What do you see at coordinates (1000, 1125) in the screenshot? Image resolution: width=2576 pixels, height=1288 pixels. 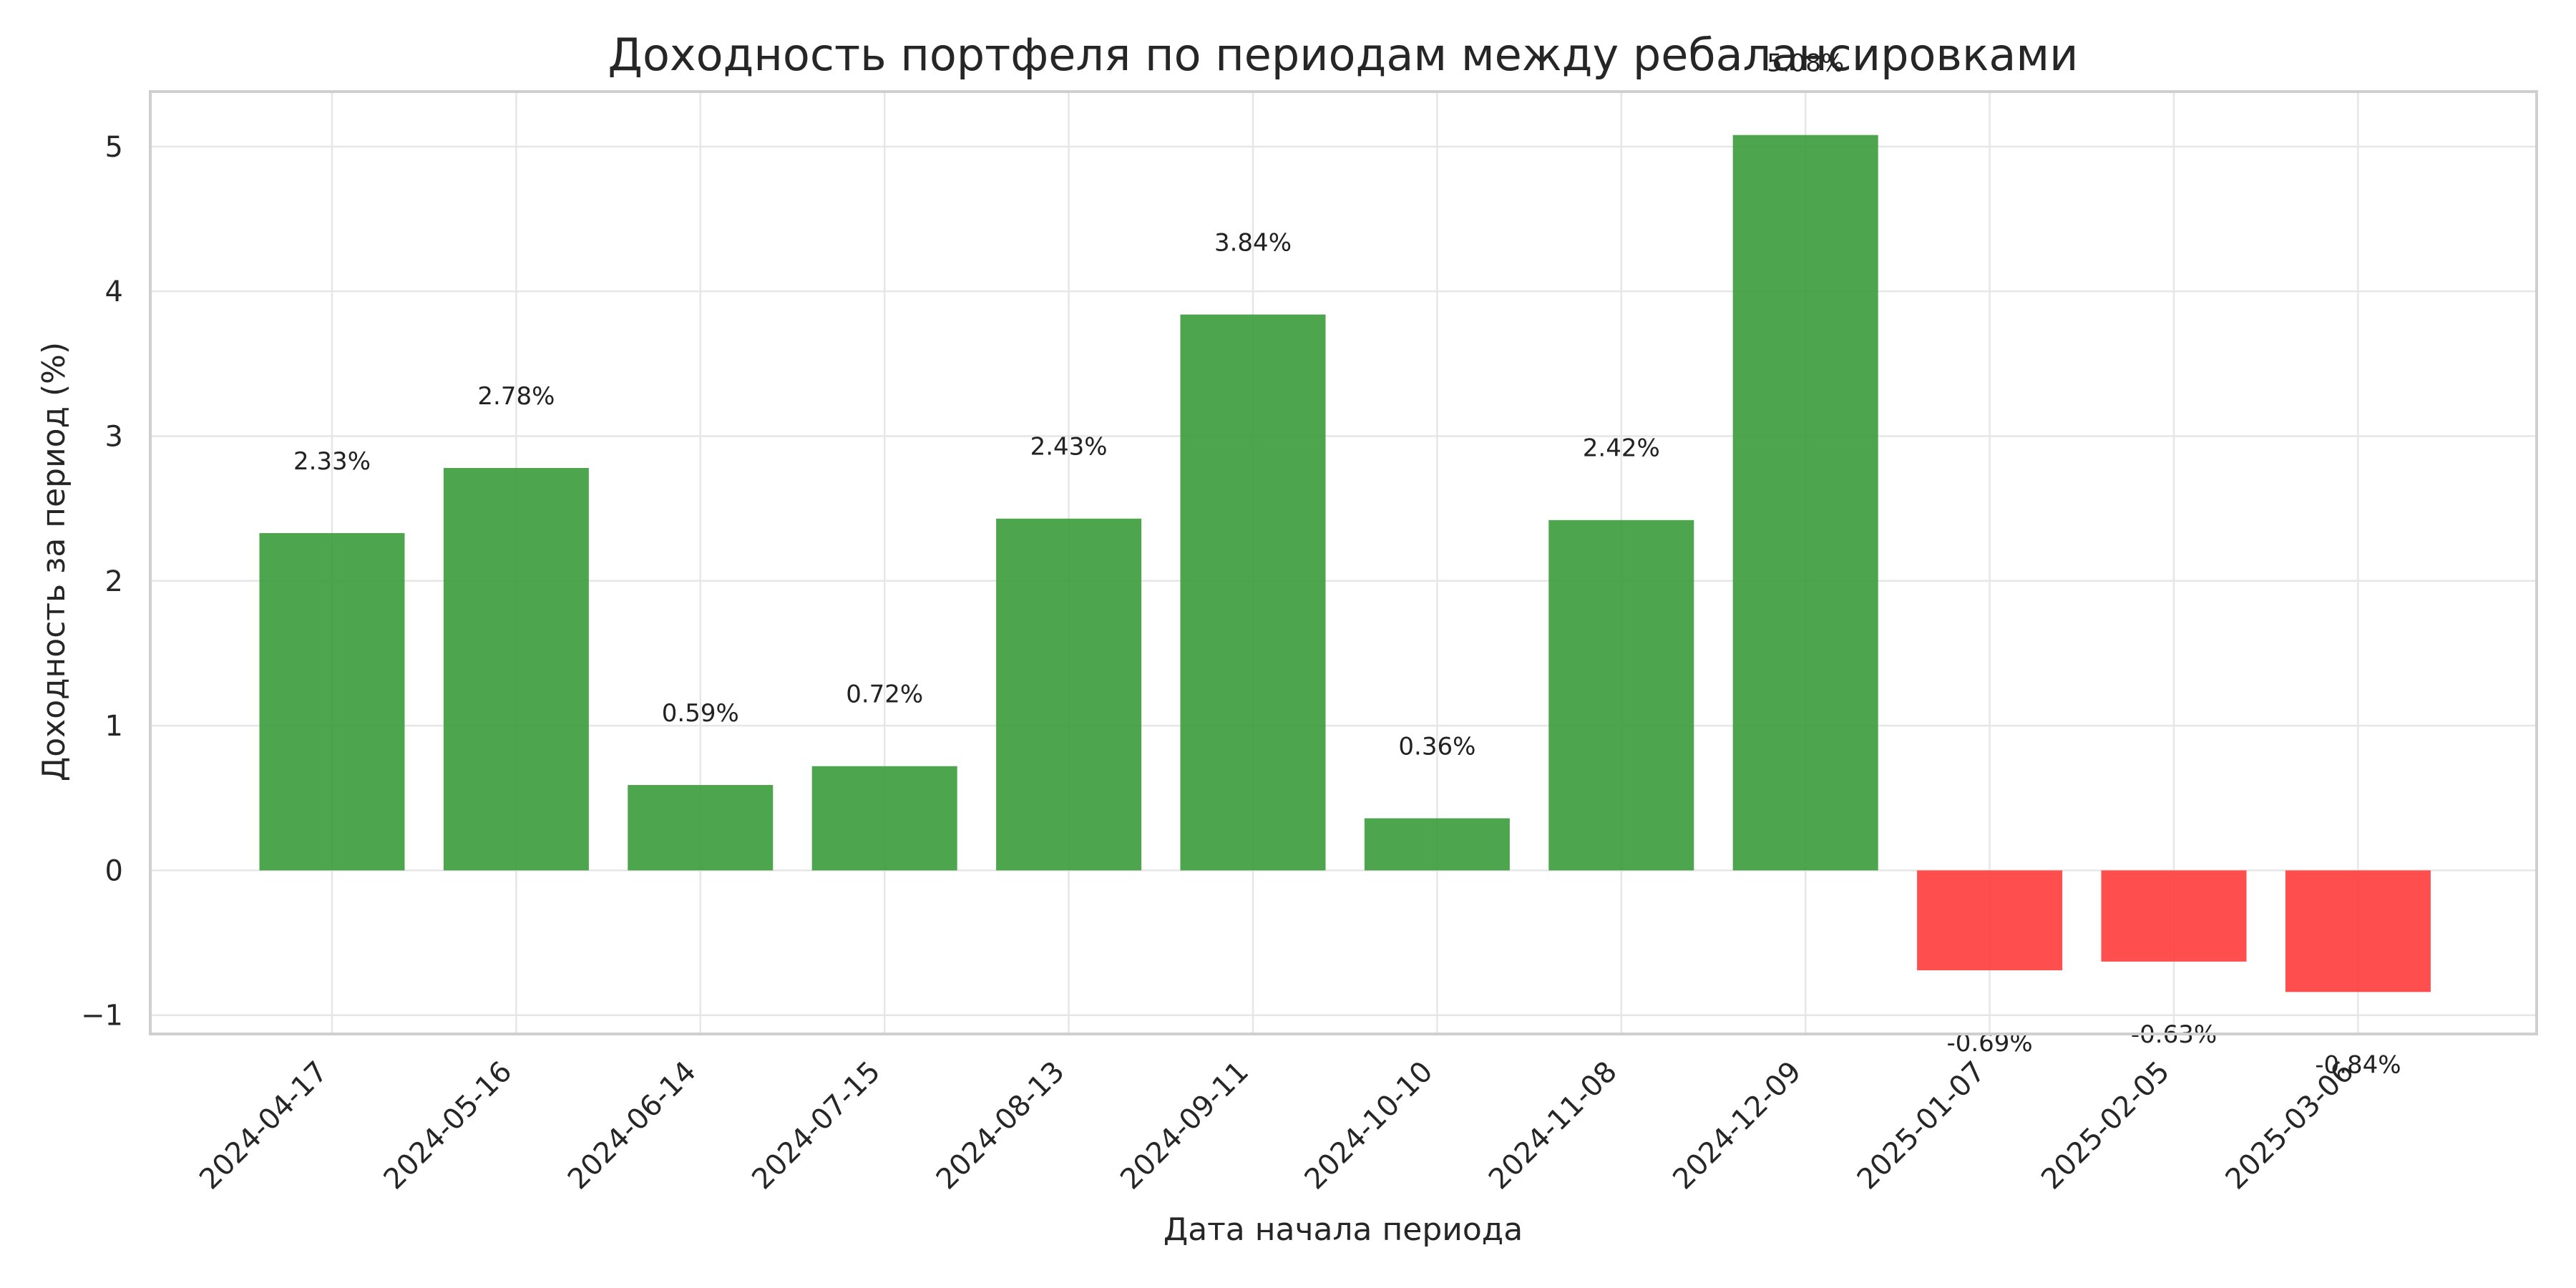 I see `x-tick-label: 2024-08-13` at bounding box center [1000, 1125].